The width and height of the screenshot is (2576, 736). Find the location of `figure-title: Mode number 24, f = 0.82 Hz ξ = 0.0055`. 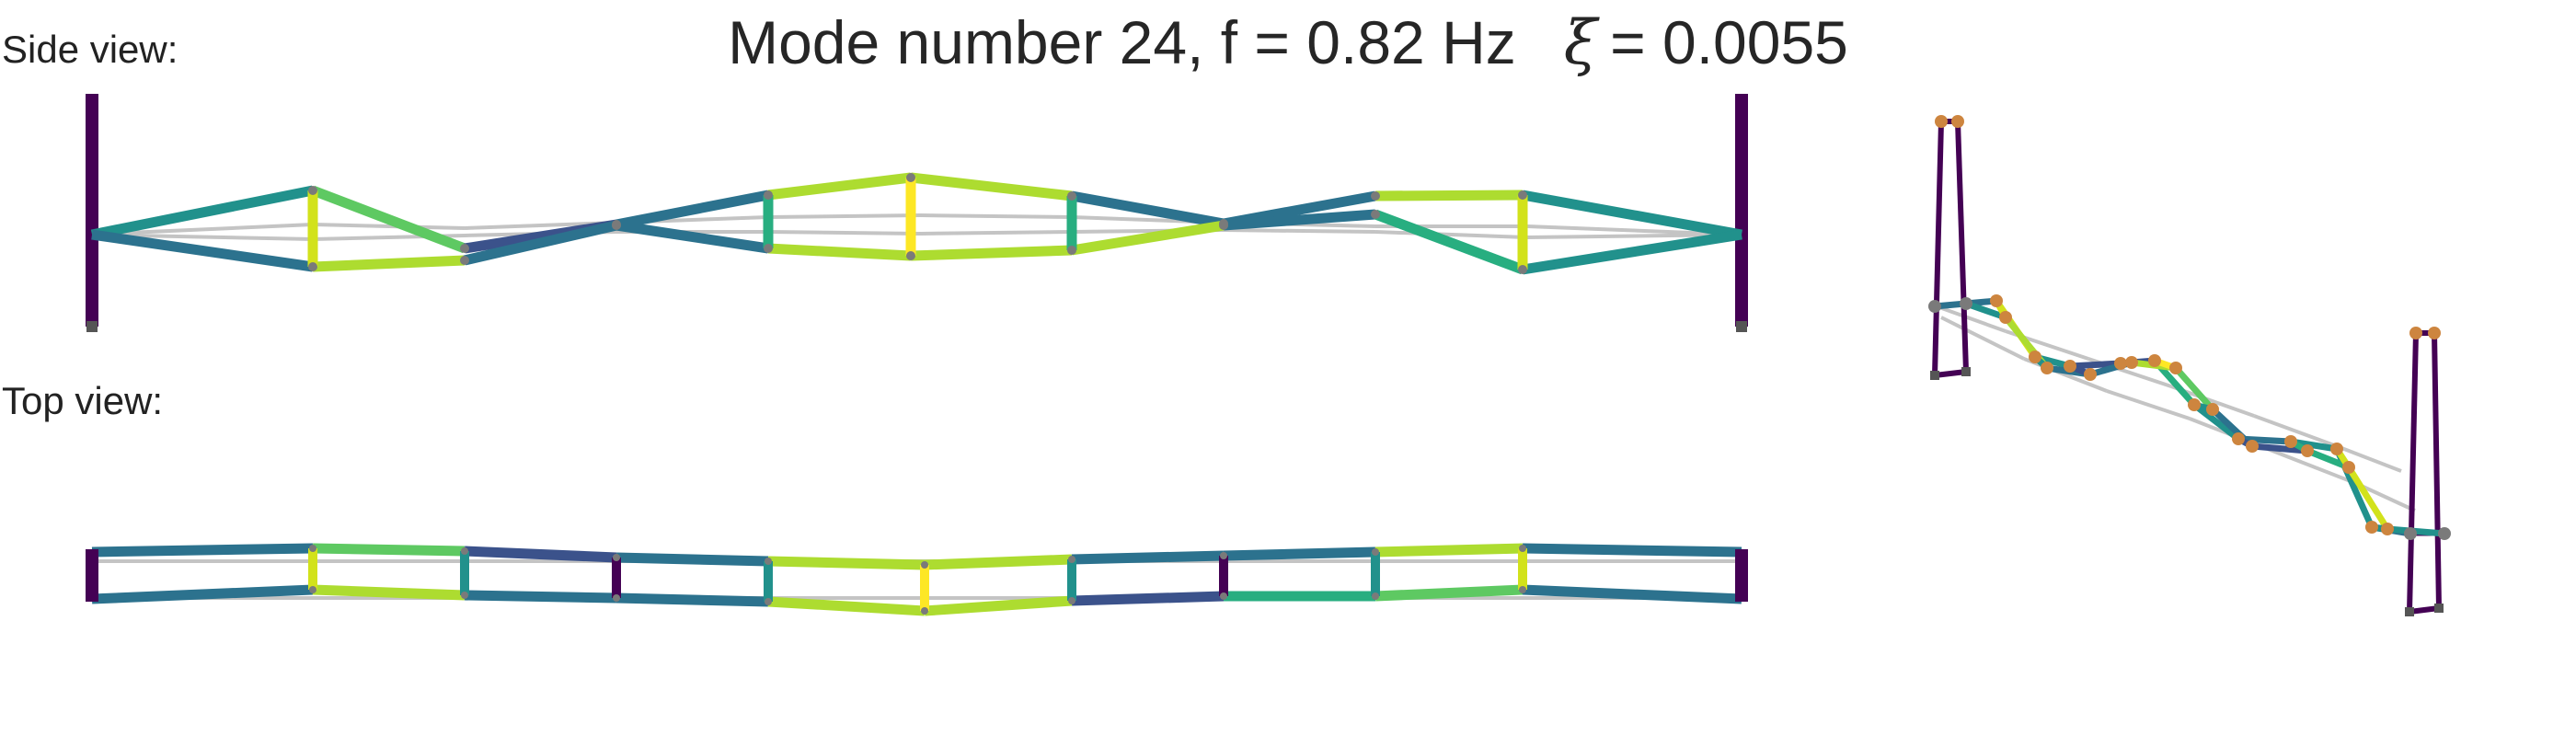

figure-title: Mode number 24, f = 0.82 Hz ξ = 0.0055 is located at coordinates (1288, 42).